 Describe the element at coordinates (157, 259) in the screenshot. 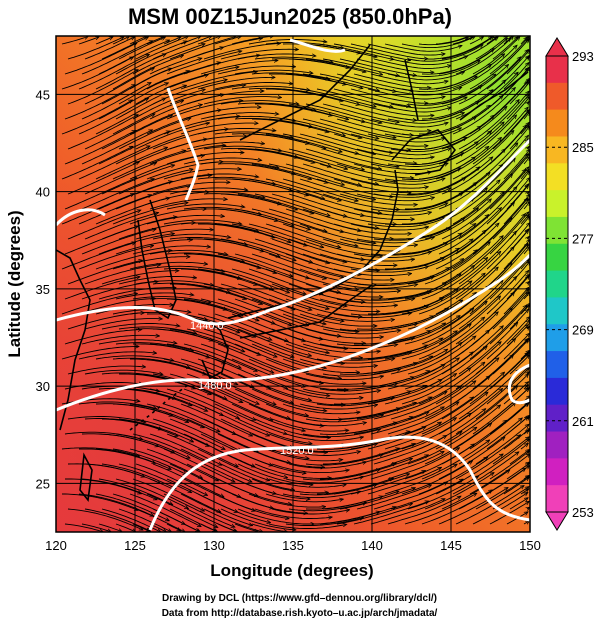

I see `korea-coast` at that location.